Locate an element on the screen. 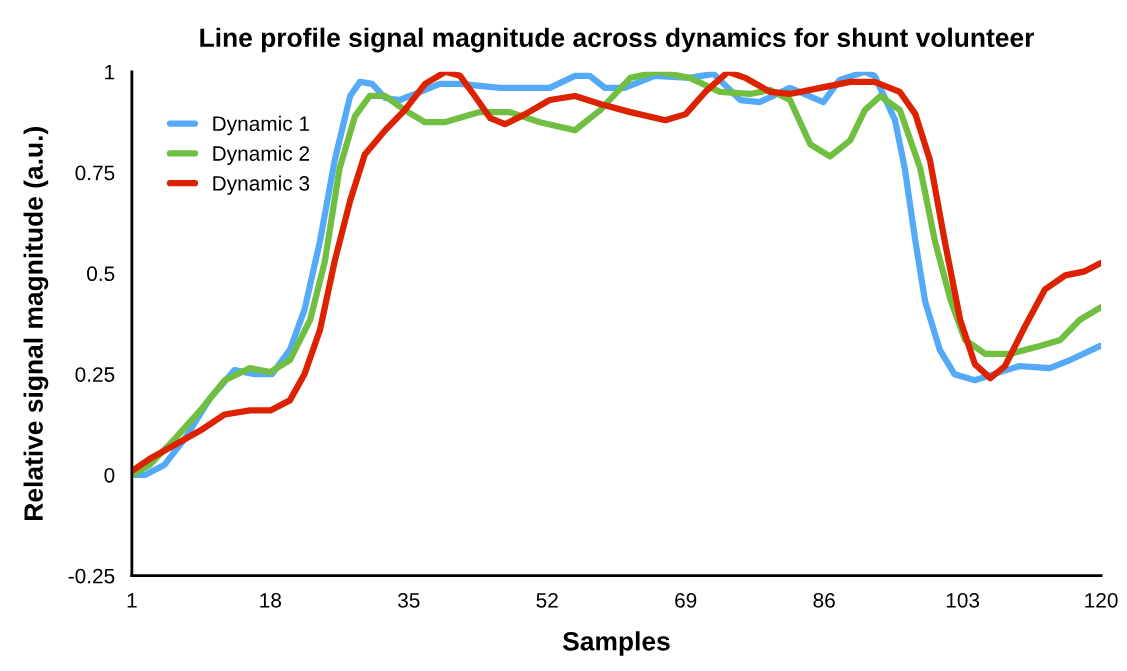 The height and width of the screenshot is (671, 1127). y-tick-label: 0.25 is located at coordinates (95, 374).